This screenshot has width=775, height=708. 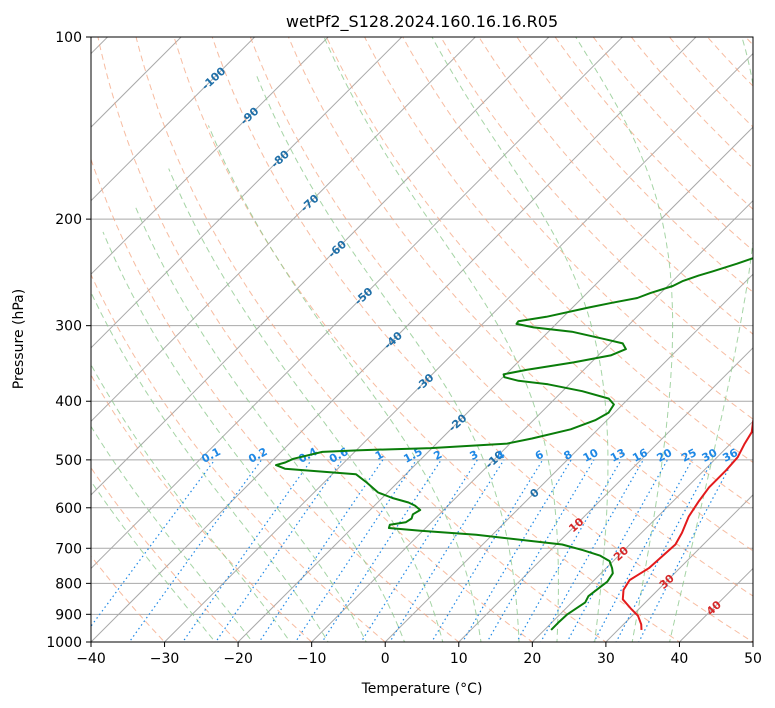 What do you see at coordinates (422, 22) in the screenshot?
I see `chart-title: wetPf2_S128.2024.160.16.16.R05` at bounding box center [422, 22].